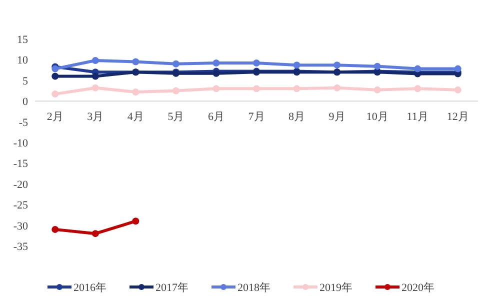 The height and width of the screenshot is (303, 485). What do you see at coordinates (254, 288) in the screenshot?
I see `legend-label: 2018年` at bounding box center [254, 288].